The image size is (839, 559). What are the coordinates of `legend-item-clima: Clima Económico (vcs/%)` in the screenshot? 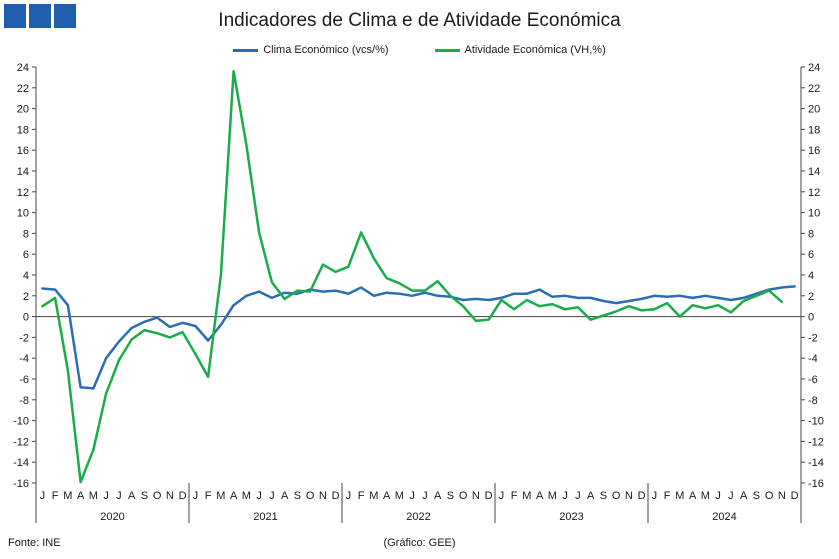 It's located at (311, 50).